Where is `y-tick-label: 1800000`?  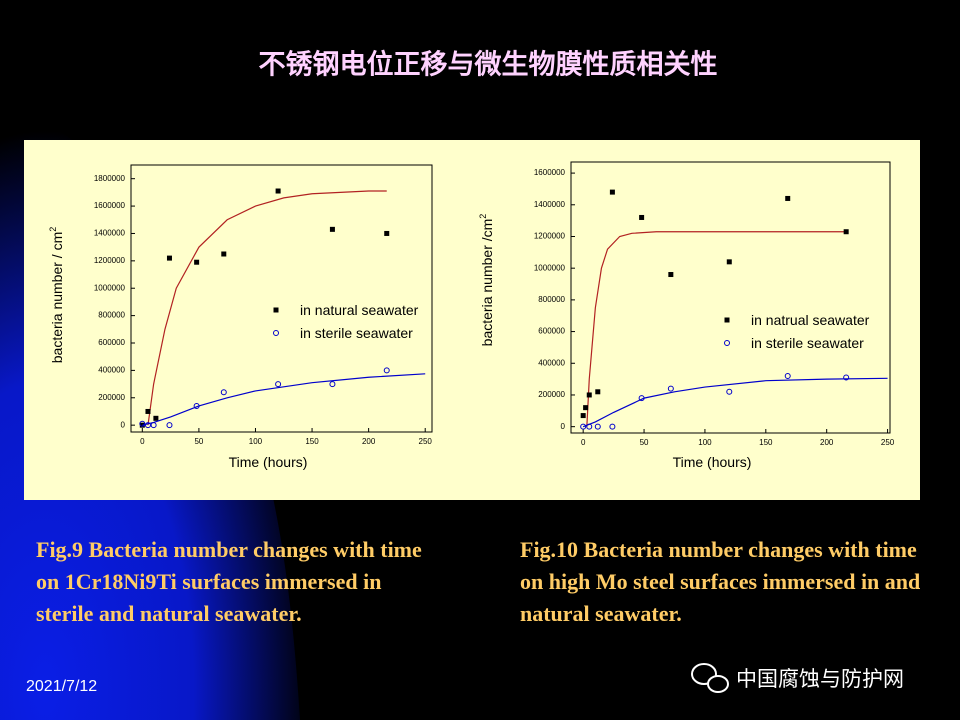 y-tick-label: 1800000 is located at coordinates (110, 178).